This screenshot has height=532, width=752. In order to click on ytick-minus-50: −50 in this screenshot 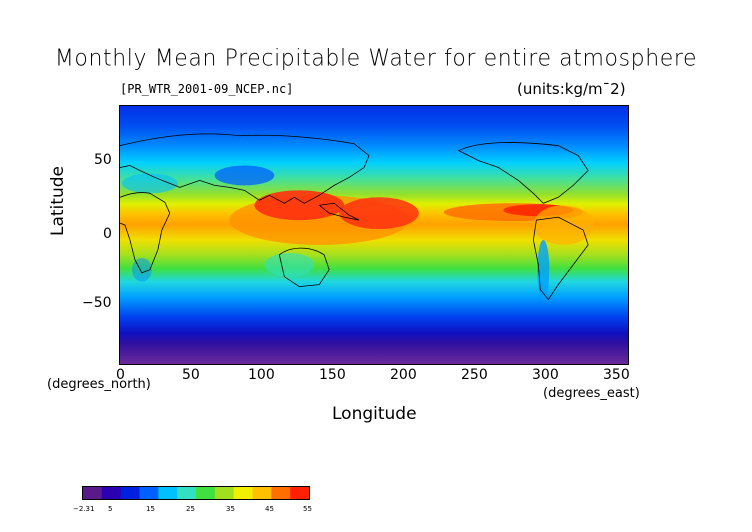, I will do `click(97, 303)`.